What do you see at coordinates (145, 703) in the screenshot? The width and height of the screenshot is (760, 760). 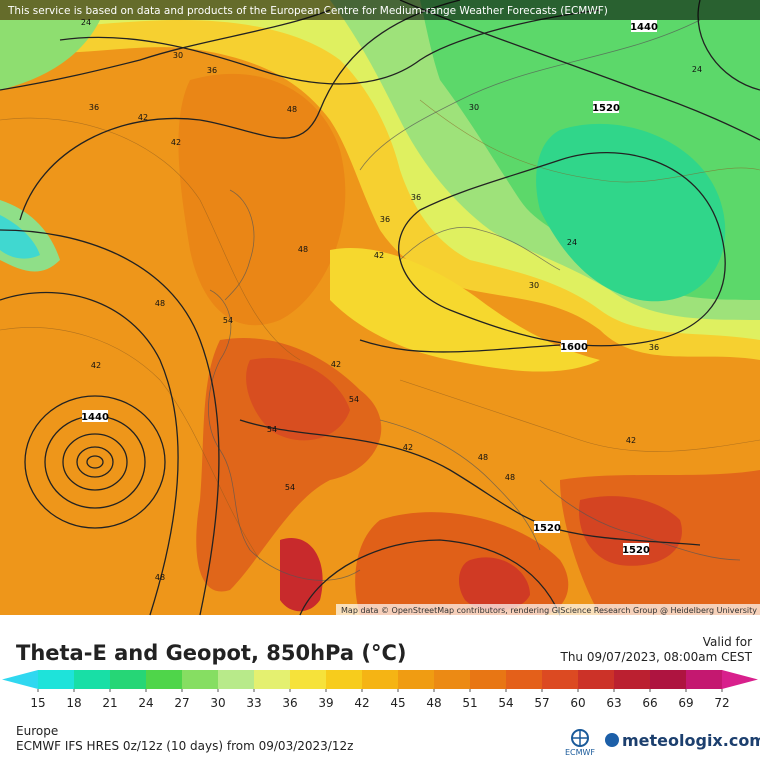 I see `colorbar-tick-label: 24` at bounding box center [145, 703].